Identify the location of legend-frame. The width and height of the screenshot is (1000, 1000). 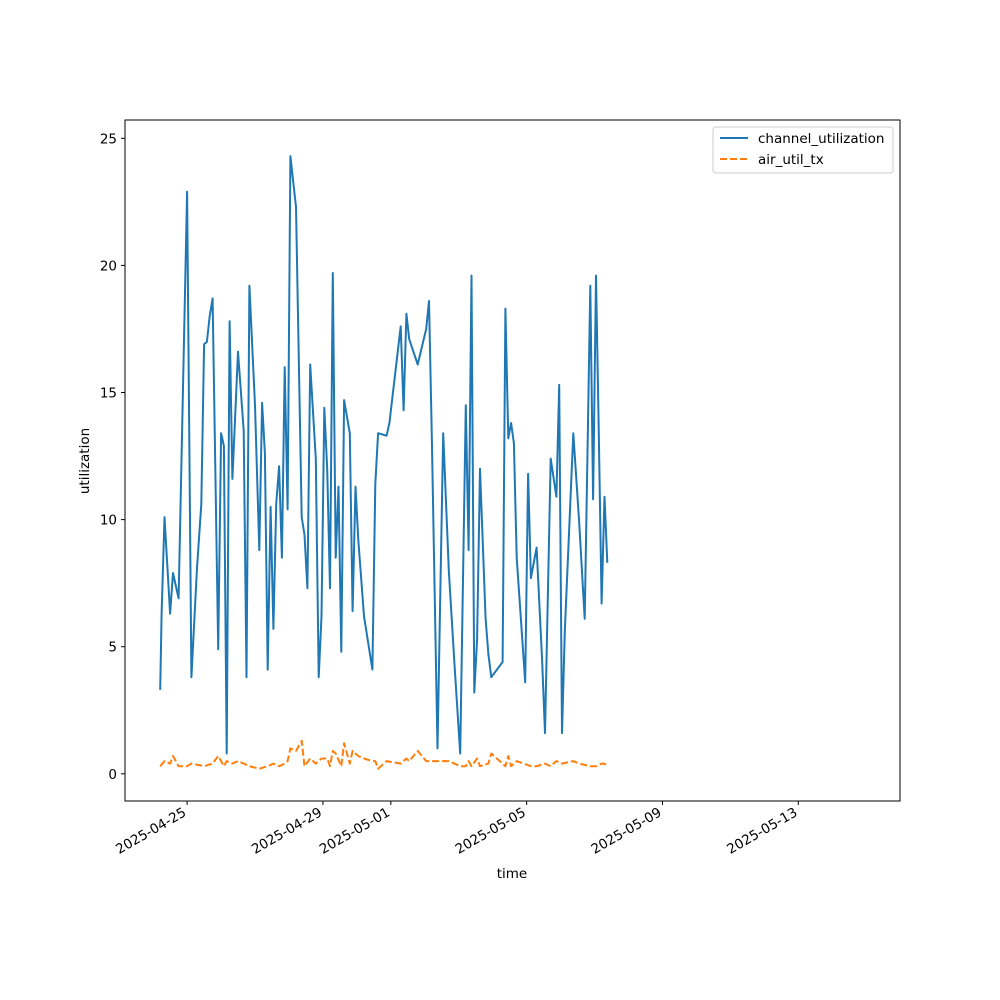
(803, 150).